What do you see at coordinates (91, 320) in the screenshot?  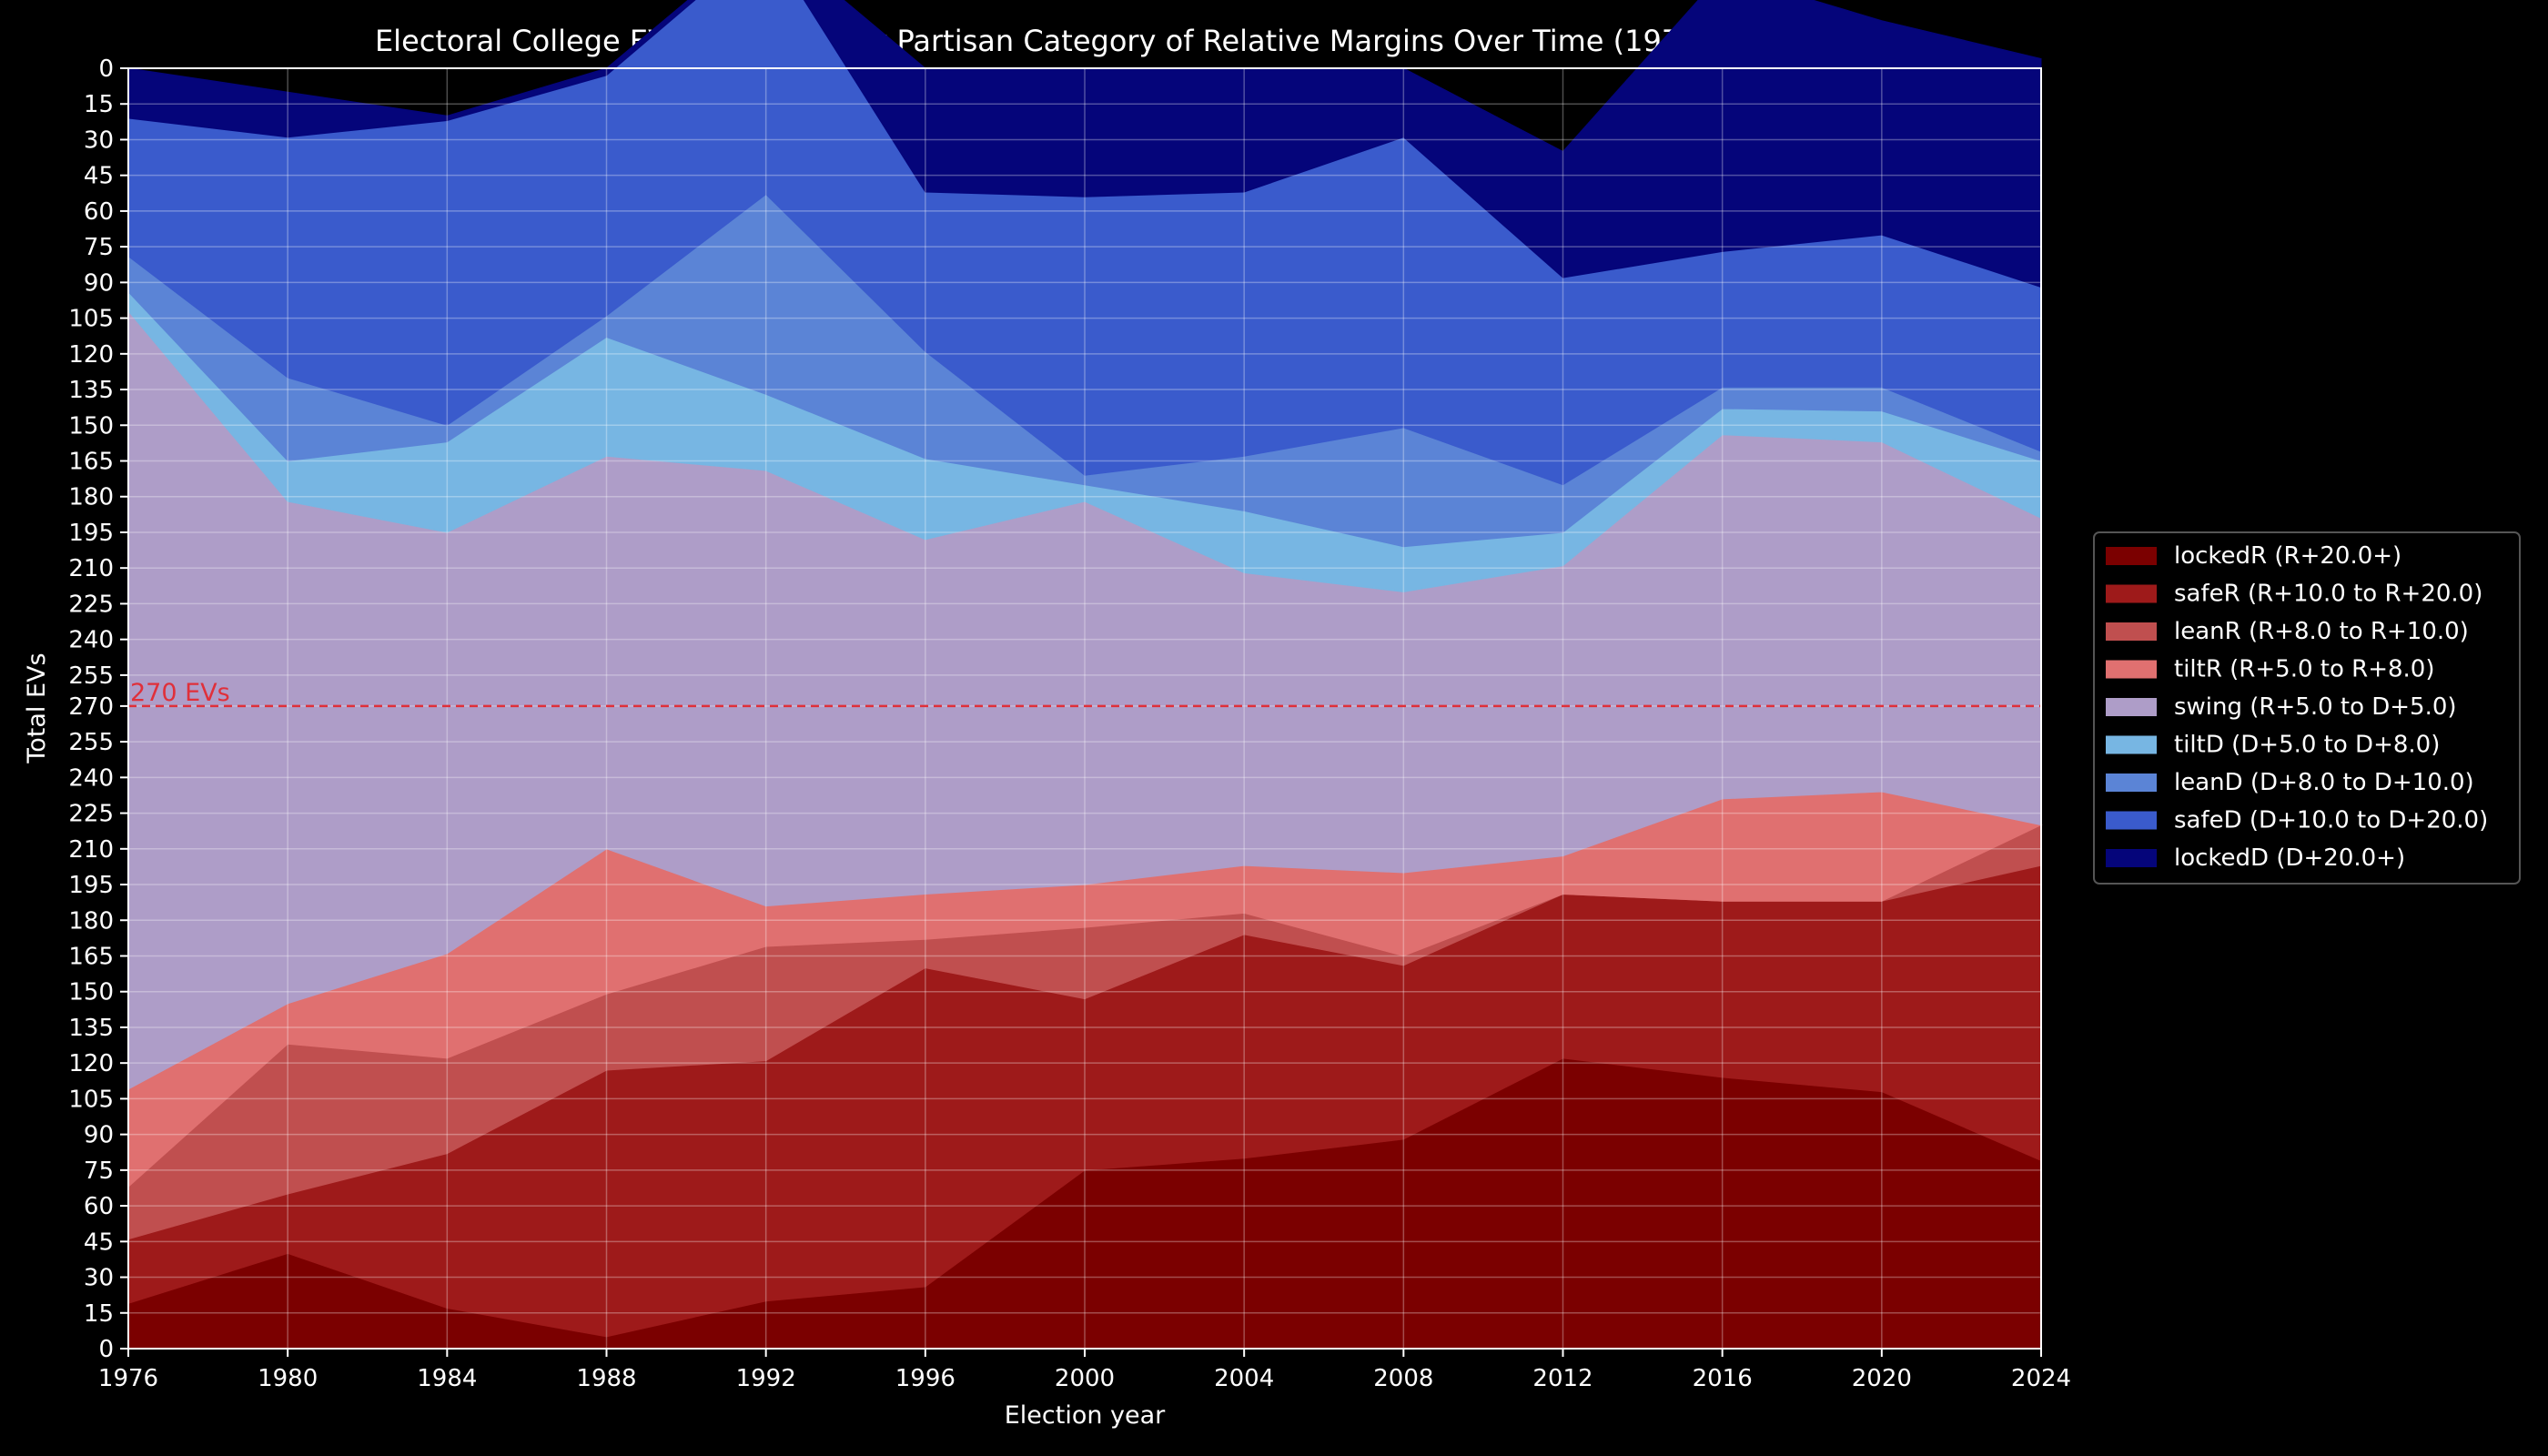 I see `y-tick-label-t7: 105` at bounding box center [91, 320].